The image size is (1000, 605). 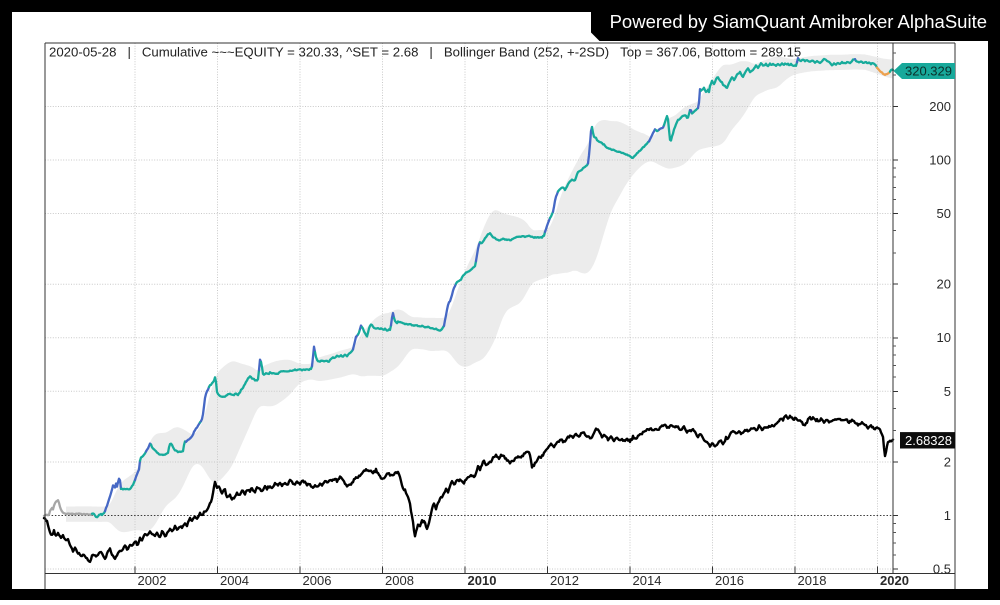 What do you see at coordinates (647, 580) in the screenshot?
I see `svg-text: 2014` at bounding box center [647, 580].